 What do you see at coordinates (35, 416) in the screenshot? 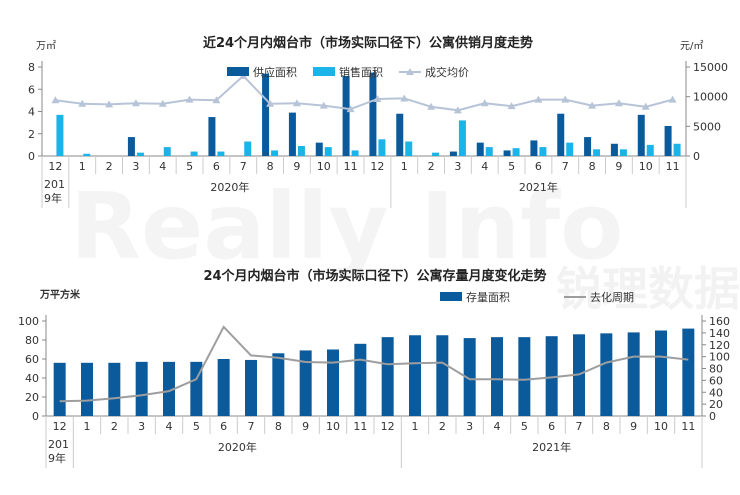
I see `left-tick-label: 0` at bounding box center [35, 416].